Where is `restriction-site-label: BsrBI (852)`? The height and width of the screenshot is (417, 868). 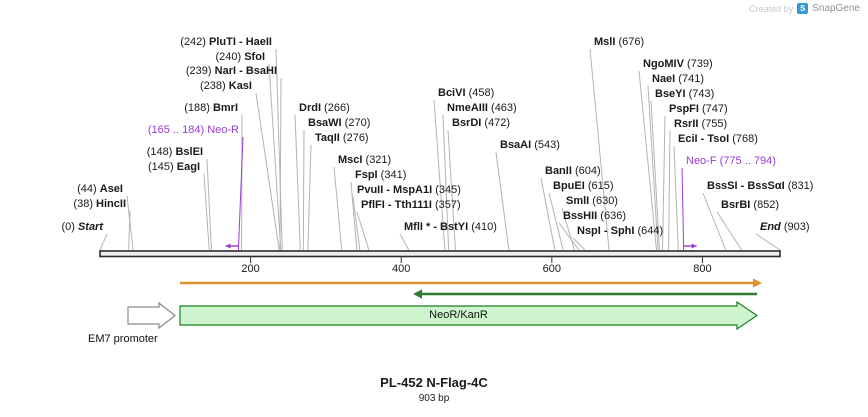 restriction-site-label: BsrBI (852) is located at coordinates (750, 205).